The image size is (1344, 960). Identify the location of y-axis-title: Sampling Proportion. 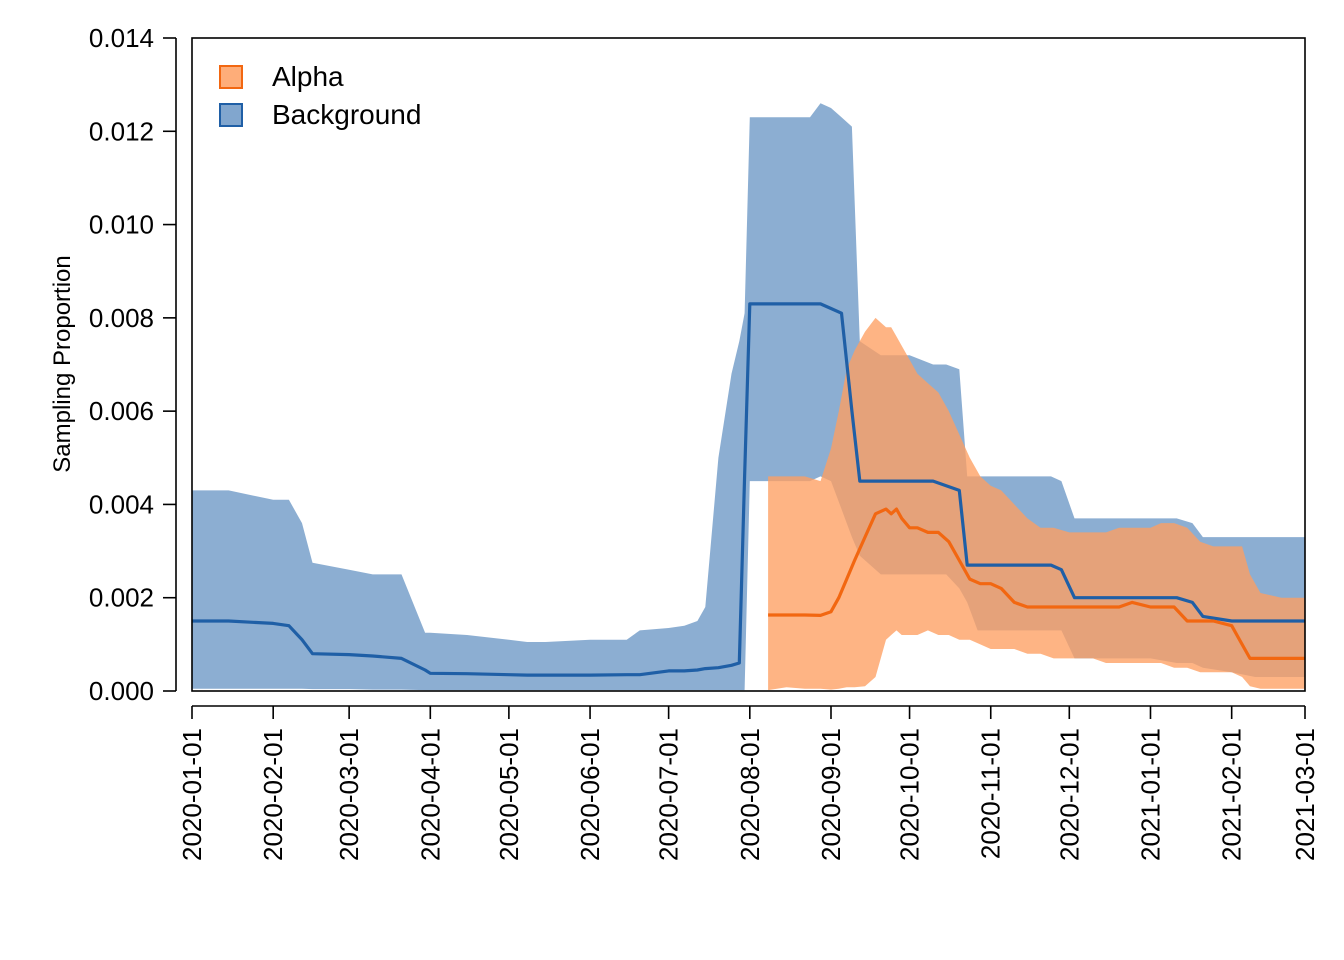
(62, 363).